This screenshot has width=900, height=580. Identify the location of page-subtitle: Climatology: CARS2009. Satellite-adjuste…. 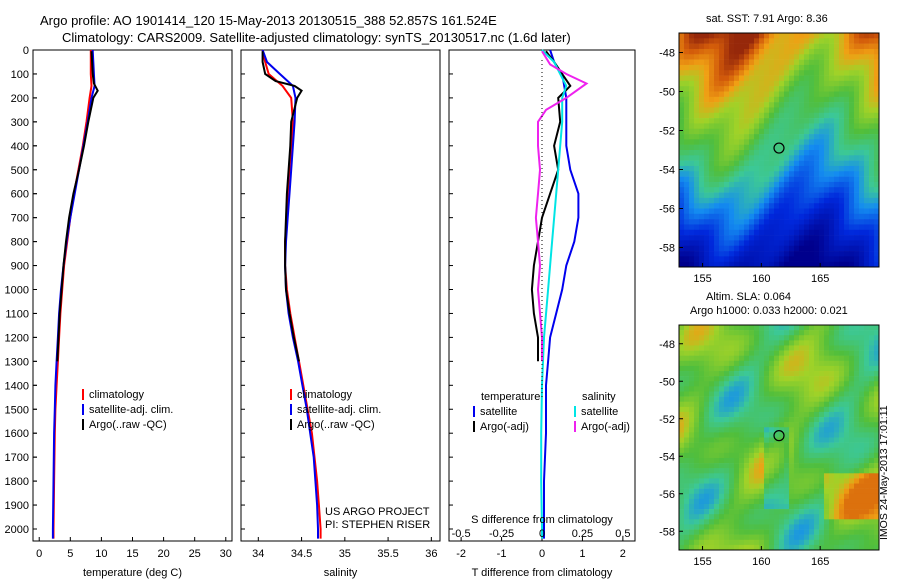
(316, 37).